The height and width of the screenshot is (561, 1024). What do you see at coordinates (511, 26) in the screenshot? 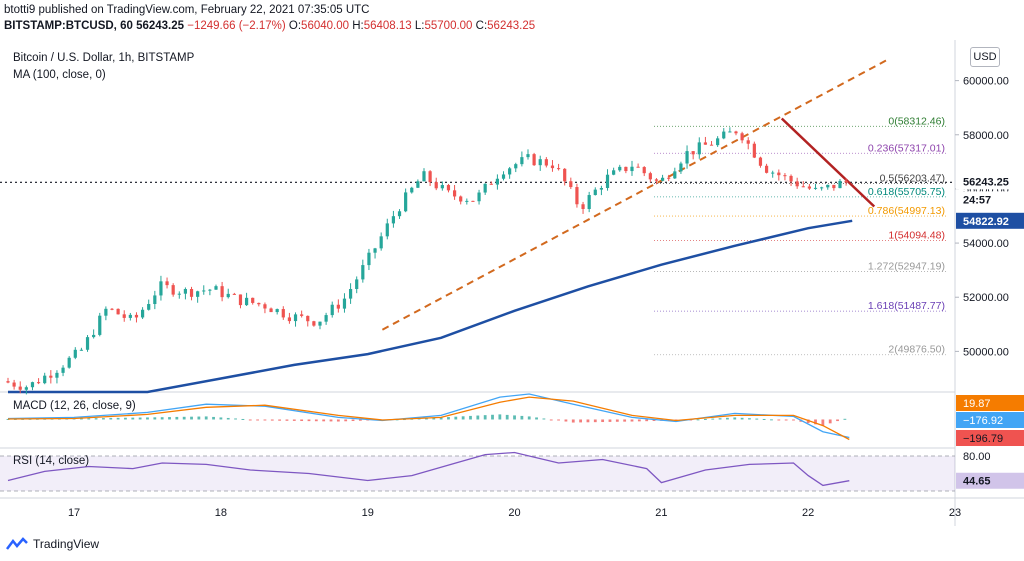
I see `close-value: 56243.25` at bounding box center [511, 26].